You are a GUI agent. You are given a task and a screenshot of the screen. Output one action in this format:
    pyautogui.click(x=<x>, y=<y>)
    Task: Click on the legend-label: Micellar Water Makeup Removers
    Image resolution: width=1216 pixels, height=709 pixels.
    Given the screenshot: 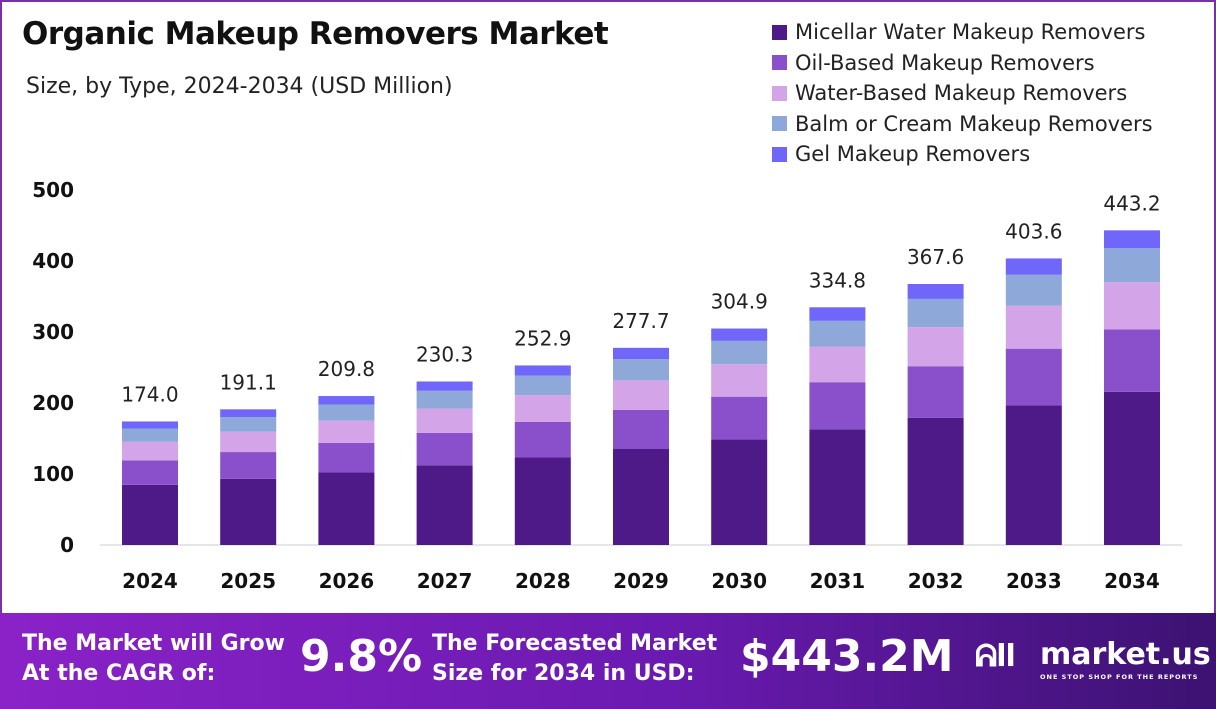 What is the action you would take?
    pyautogui.click(x=970, y=32)
    